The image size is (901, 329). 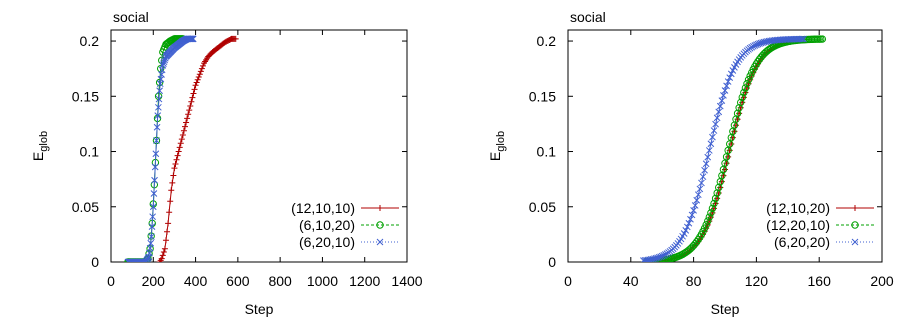 I want to click on x-tick-label: 1200, so click(x=364, y=281).